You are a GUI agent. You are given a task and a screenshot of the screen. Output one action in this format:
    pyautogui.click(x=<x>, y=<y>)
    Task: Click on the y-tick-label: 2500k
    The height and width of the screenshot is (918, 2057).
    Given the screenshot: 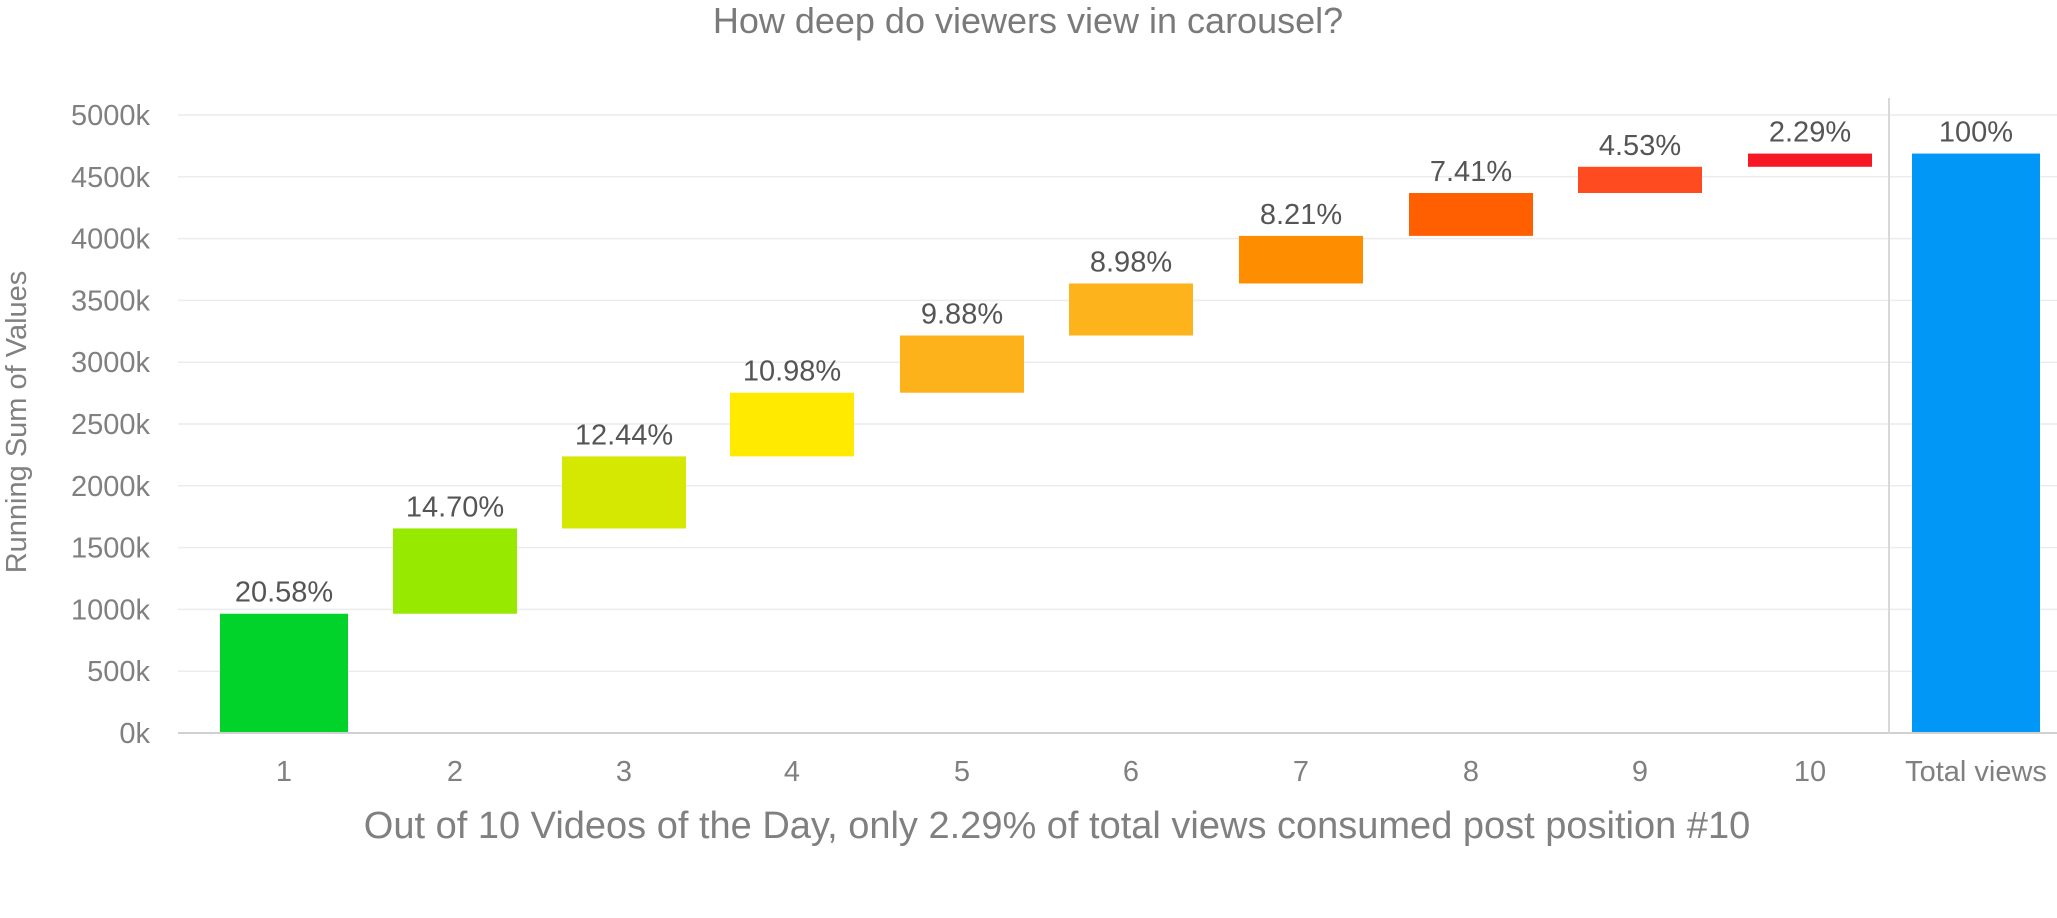 What is the action you would take?
    pyautogui.click(x=111, y=425)
    